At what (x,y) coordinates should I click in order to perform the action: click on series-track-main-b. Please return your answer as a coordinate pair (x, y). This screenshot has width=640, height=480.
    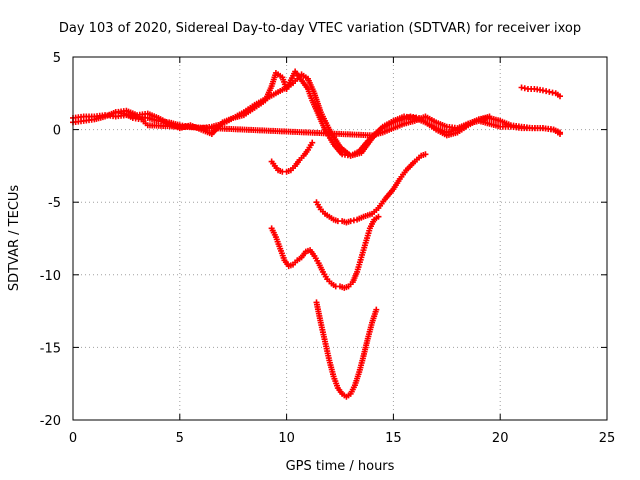
    Looking at the image, I should click on (317, 113).